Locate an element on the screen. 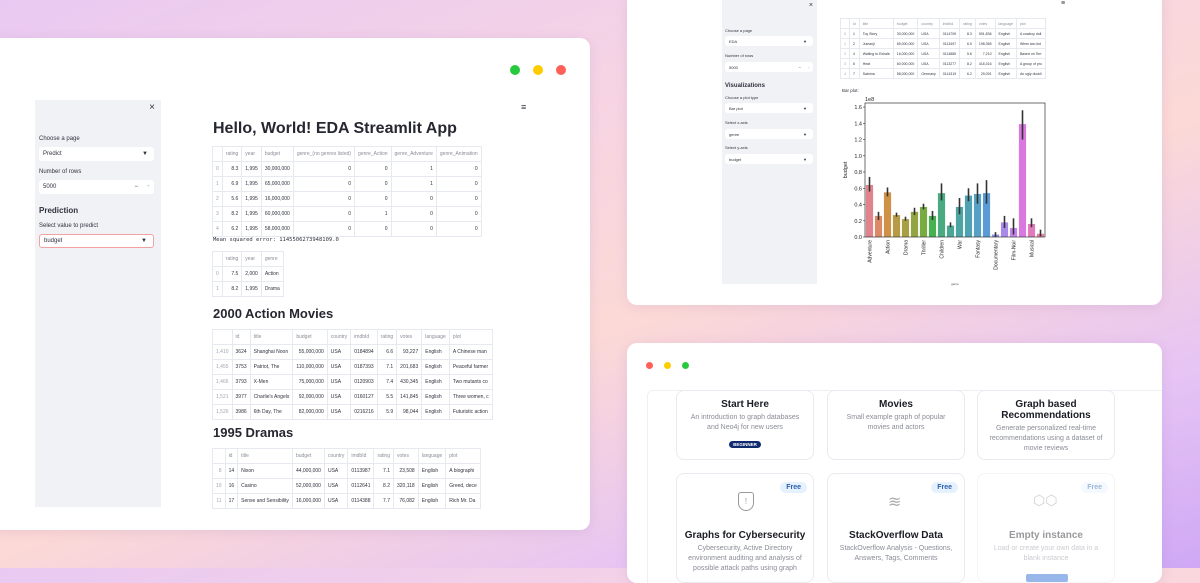 The height and width of the screenshot is (583, 1200). column-header: genre_Adventure is located at coordinates (413, 154).